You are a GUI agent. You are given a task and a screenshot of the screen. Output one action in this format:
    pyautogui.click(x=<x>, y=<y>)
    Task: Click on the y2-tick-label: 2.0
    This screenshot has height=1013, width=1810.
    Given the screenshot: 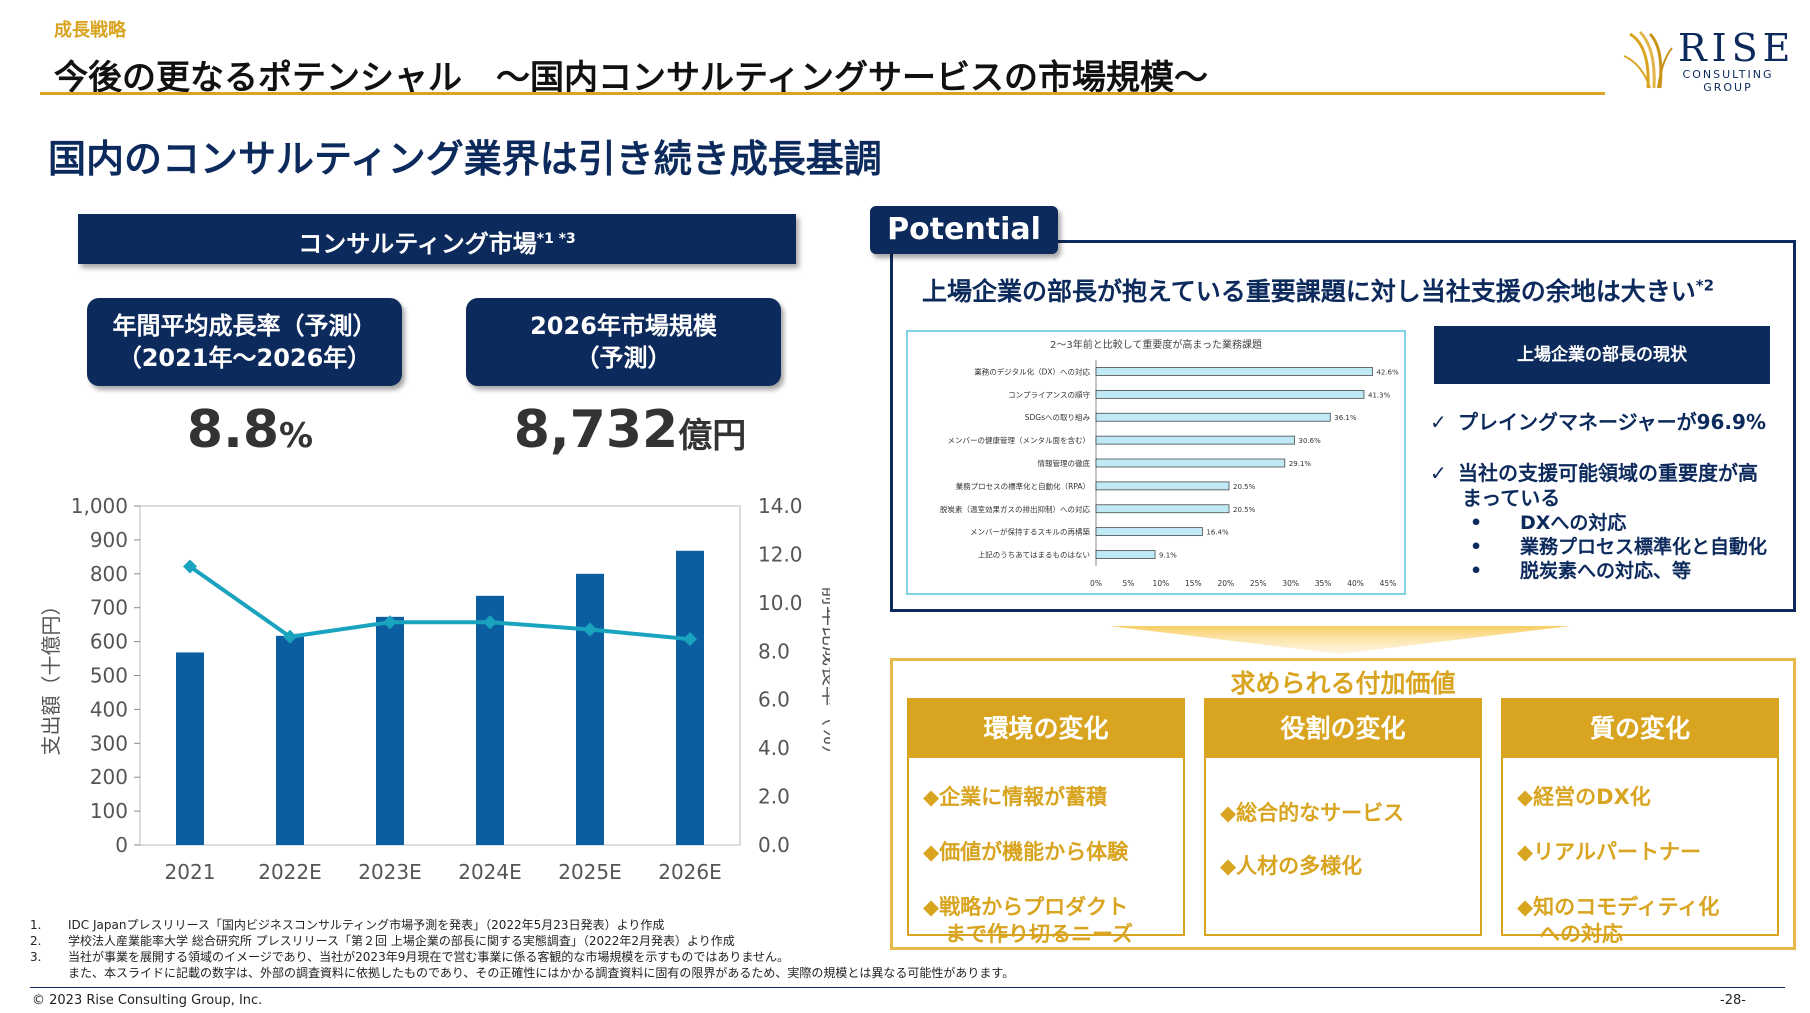 What is the action you would take?
    pyautogui.click(x=774, y=797)
    